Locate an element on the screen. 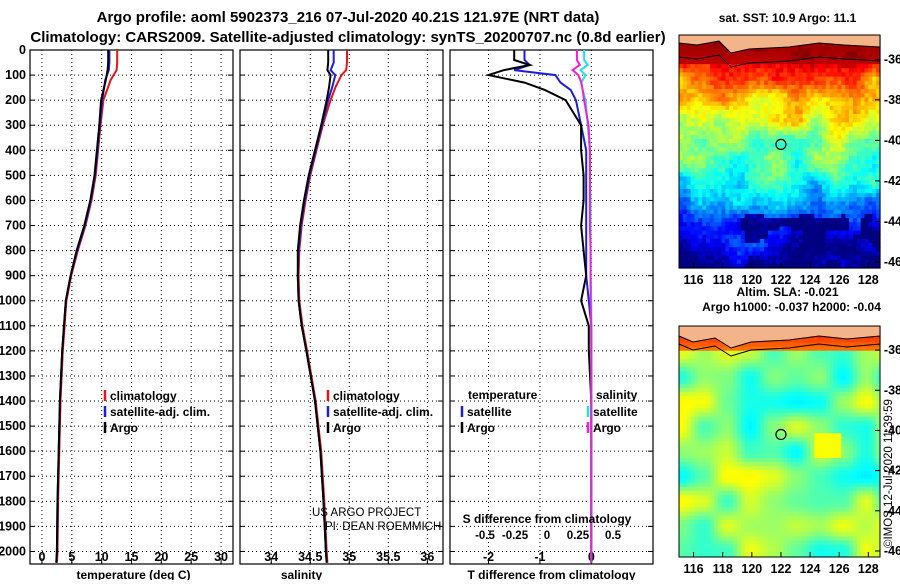 The height and width of the screenshot is (585, 900). depth-tick-label: 1800 is located at coordinates (13, 501).